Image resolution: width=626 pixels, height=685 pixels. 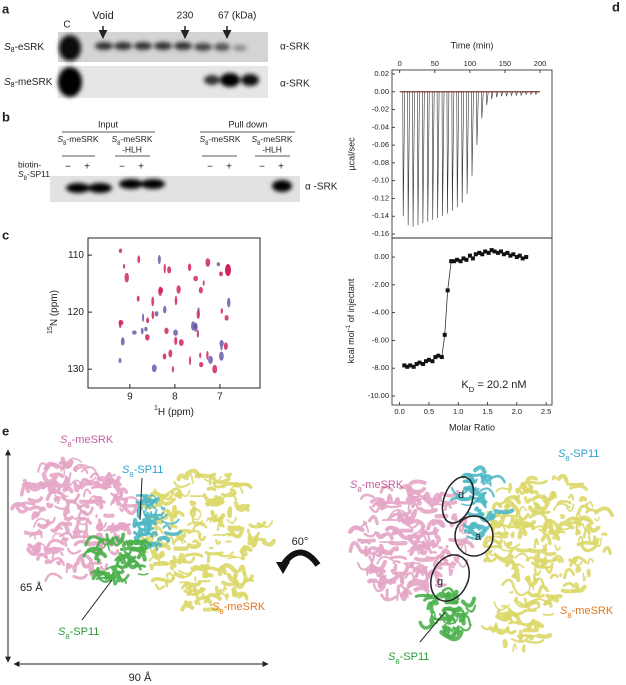 What do you see at coordinates (185, 16) in the screenshot?
I see `marker-label: 230` at bounding box center [185, 16].